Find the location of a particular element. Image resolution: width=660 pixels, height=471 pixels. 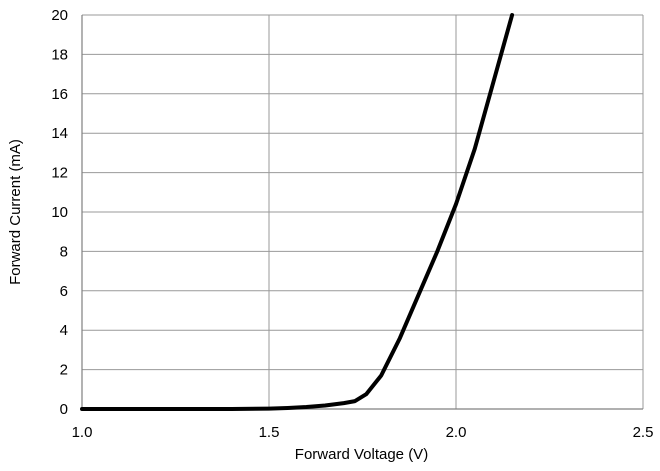

x-tick-label: 2.0 is located at coordinates (456, 432).